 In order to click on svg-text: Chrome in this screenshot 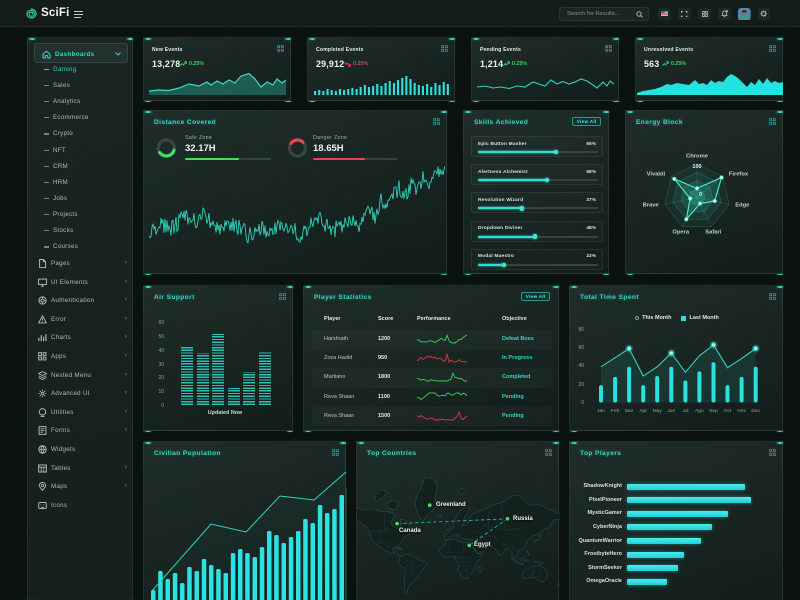, I will do `click(697, 157)`.